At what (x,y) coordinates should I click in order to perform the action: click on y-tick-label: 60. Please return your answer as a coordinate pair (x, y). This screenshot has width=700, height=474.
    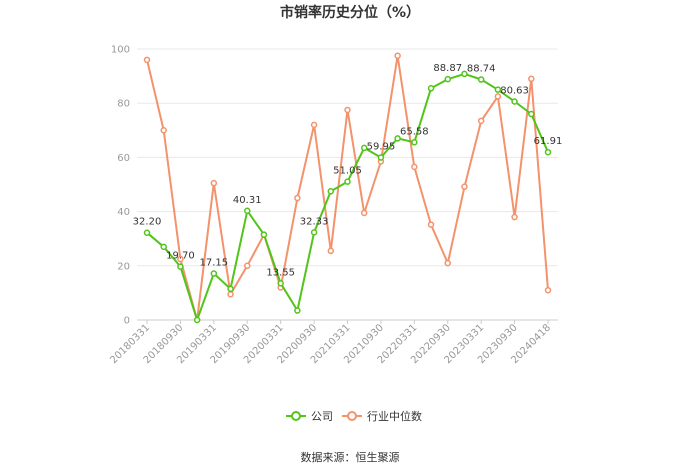
    Looking at the image, I should click on (123, 158).